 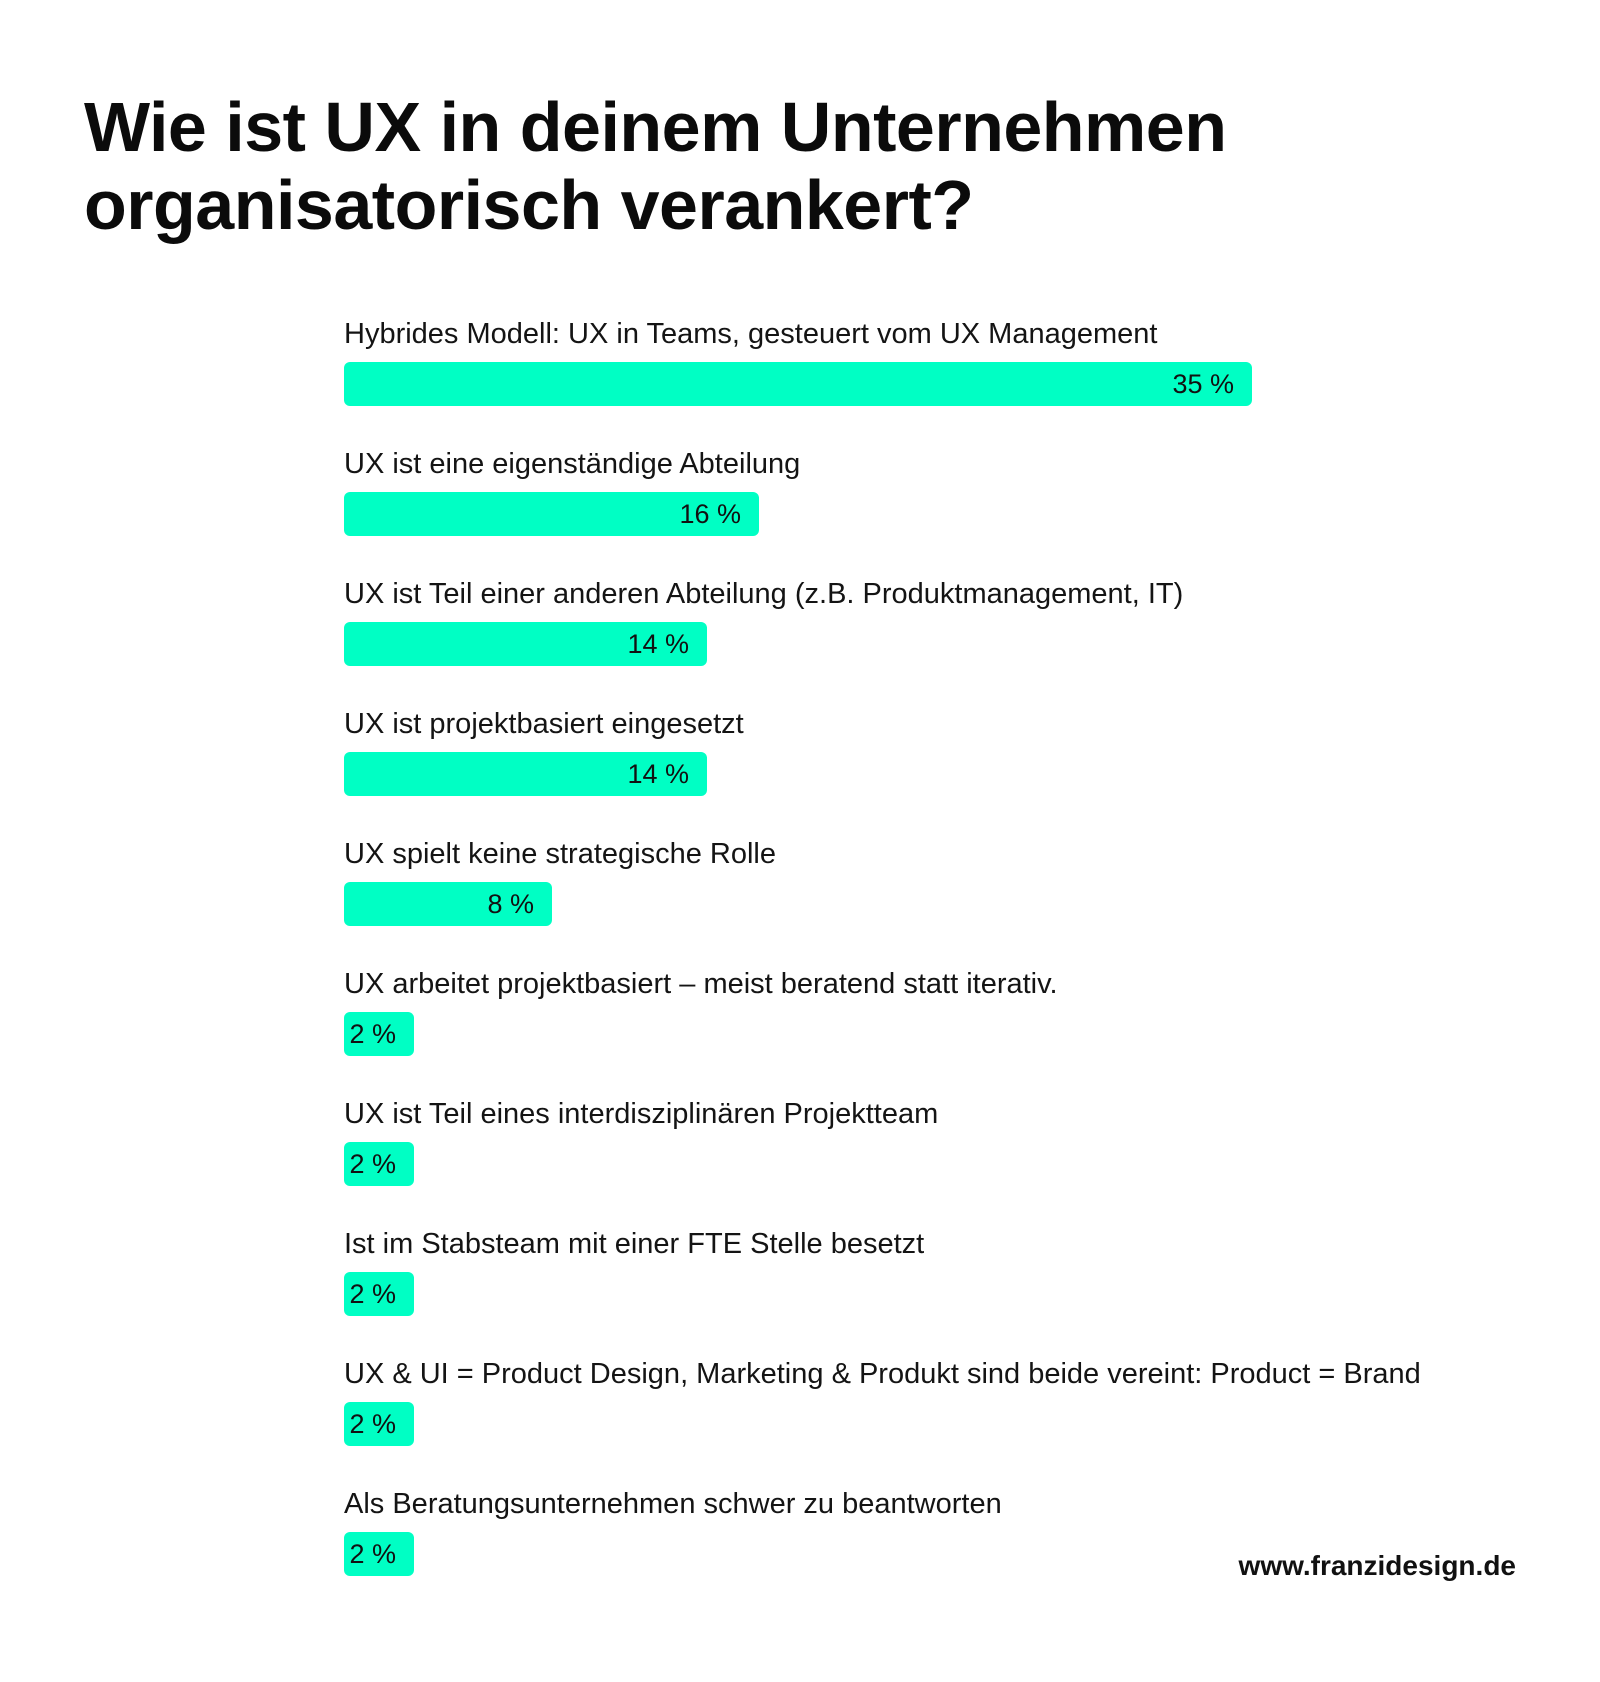 What do you see at coordinates (560, 854) in the screenshot?
I see `bar-category-label: UX spielt keine strategische Rolle` at bounding box center [560, 854].